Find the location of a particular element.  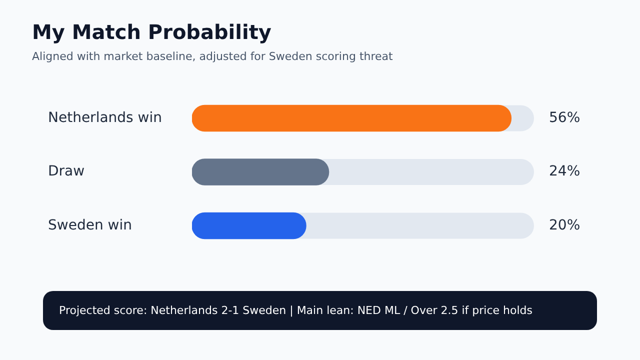

data-label: 24% is located at coordinates (564, 172).